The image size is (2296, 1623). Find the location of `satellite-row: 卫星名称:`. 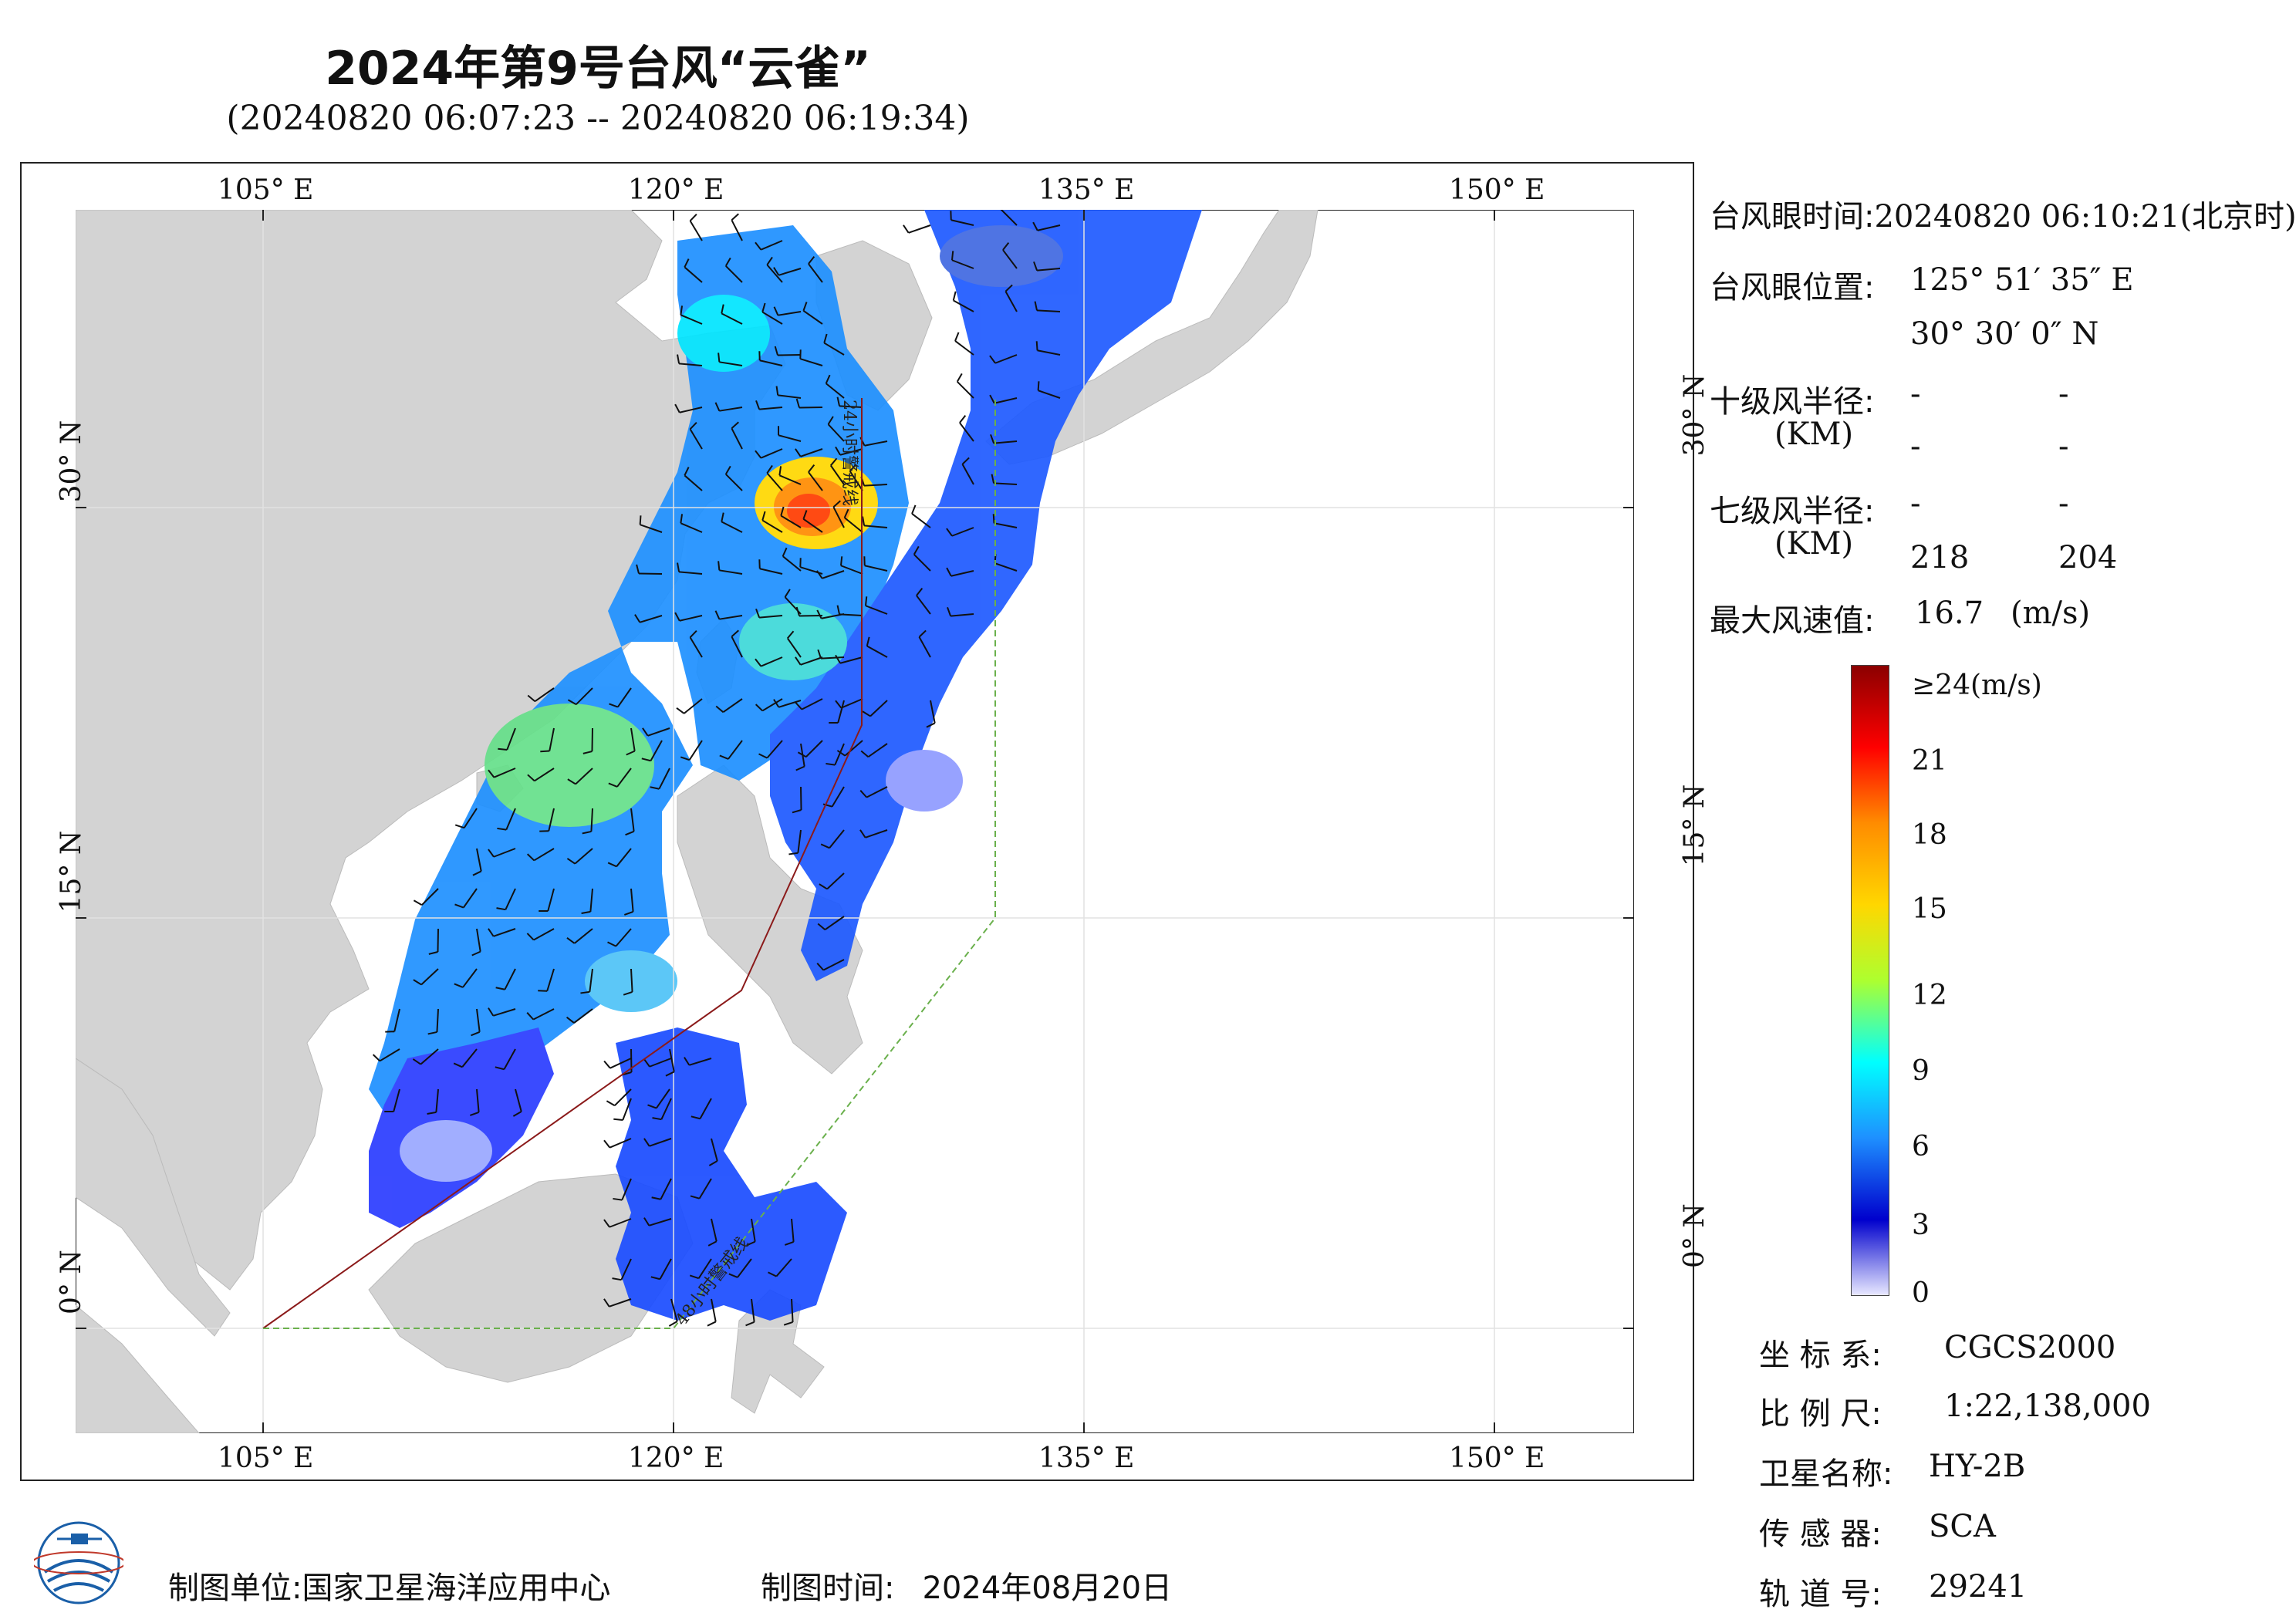

satellite-row: 卫星名称: is located at coordinates (1826, 1471).